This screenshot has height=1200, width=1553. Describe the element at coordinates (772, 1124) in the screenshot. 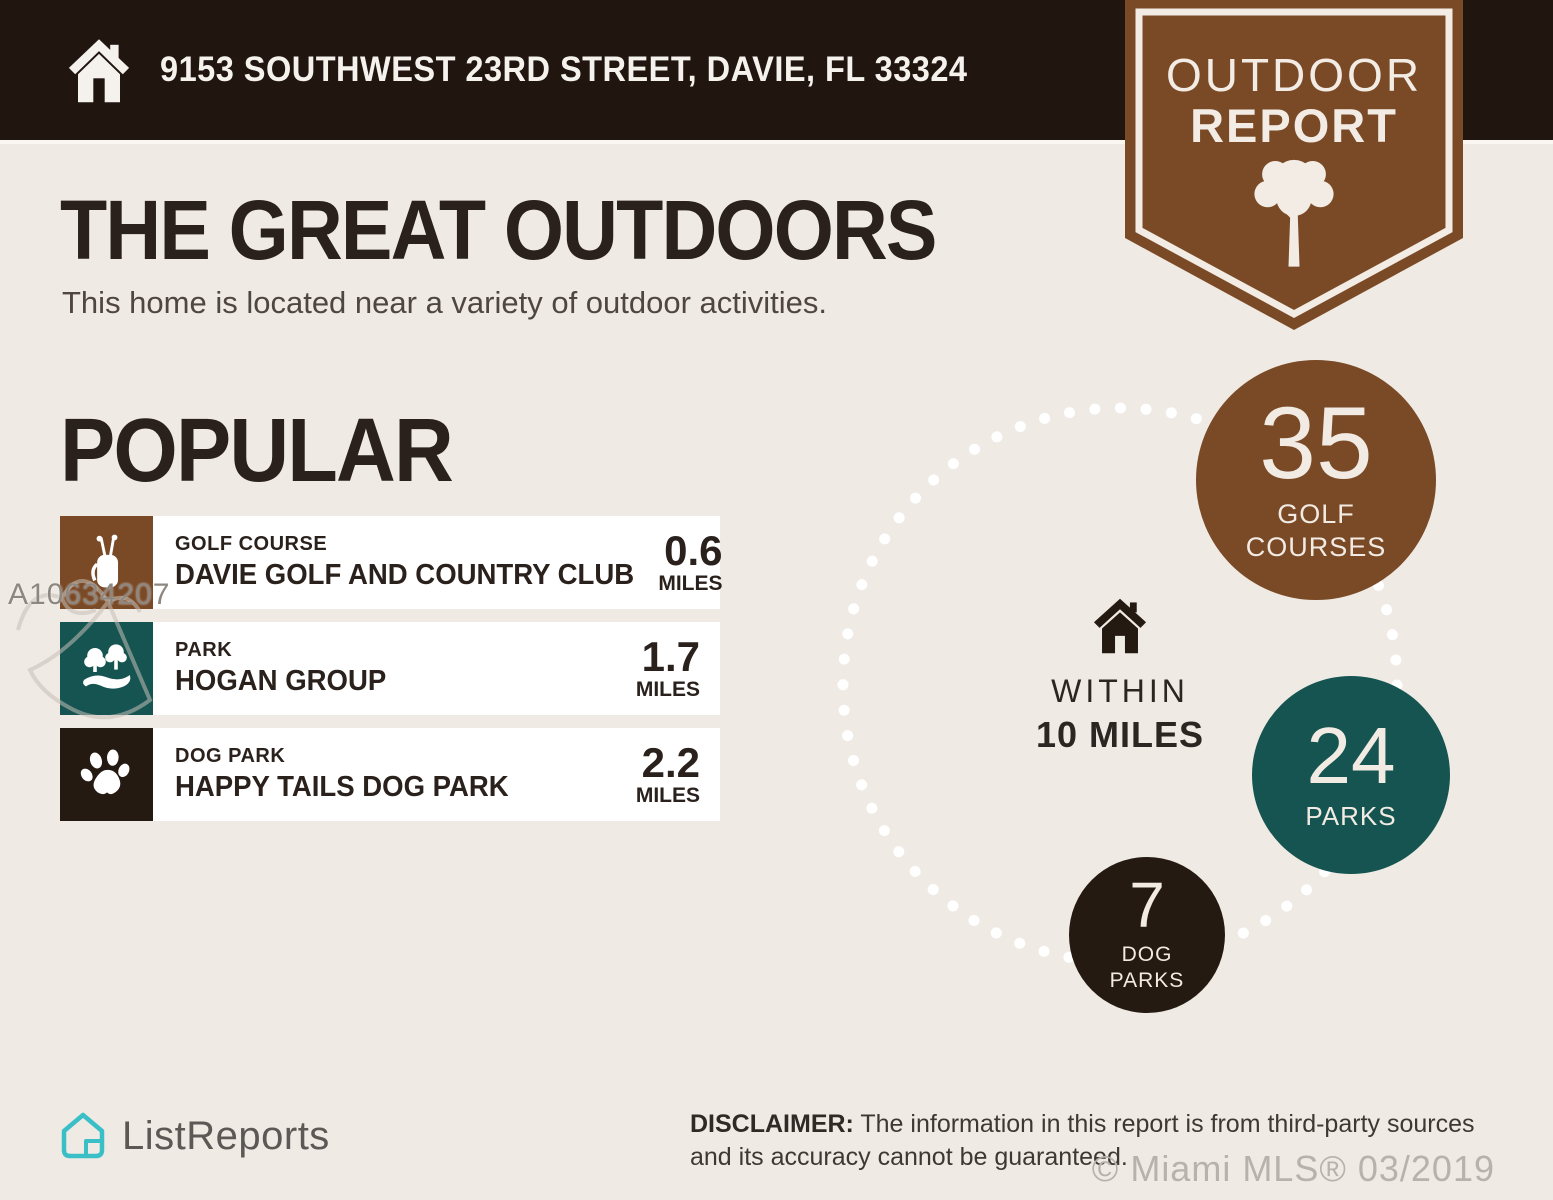

I see `disclaimer-label: DISCLAIMER:` at that location.